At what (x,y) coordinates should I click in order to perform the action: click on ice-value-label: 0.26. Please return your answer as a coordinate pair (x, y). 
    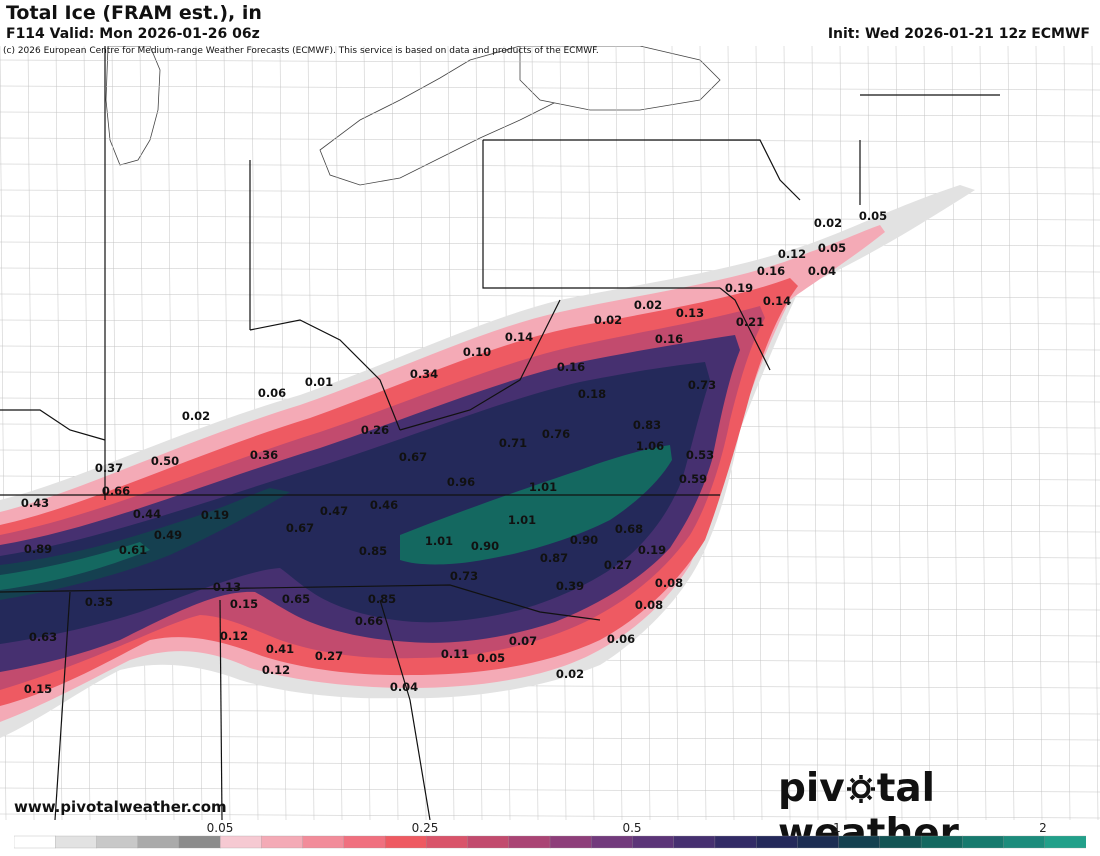
    Looking at the image, I should click on (375, 430).